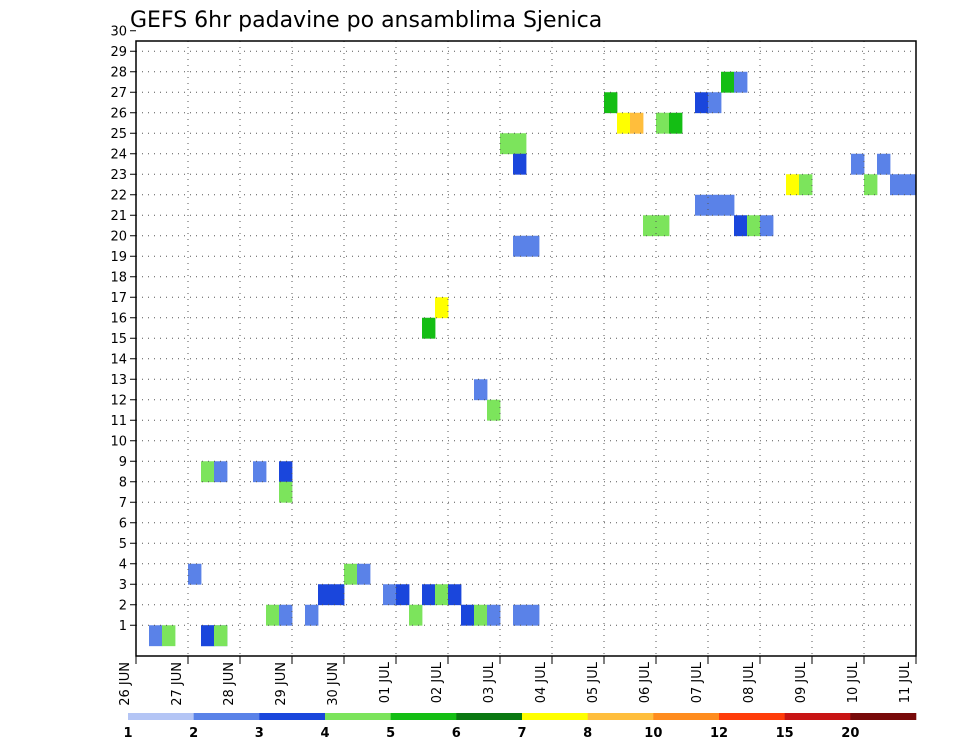 This screenshot has width=960, height=742. Describe the element at coordinates (118, 93) in the screenshot. I see `y-tick-label: 27` at that location.